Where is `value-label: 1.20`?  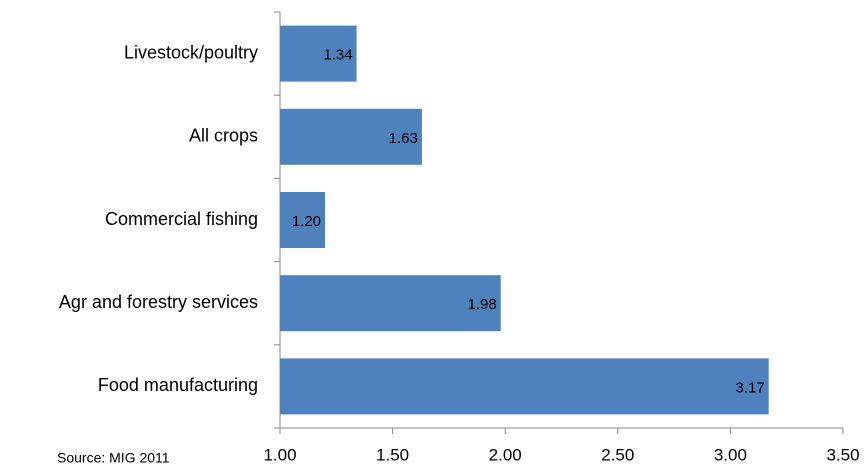
value-label: 1.20 is located at coordinates (306, 221).